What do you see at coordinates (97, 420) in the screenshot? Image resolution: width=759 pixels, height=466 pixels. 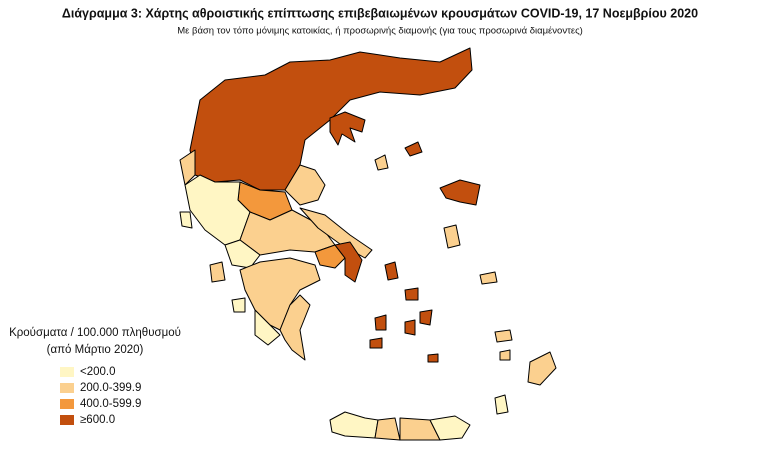 I see `legend-label: ≥600.0` at bounding box center [97, 420].